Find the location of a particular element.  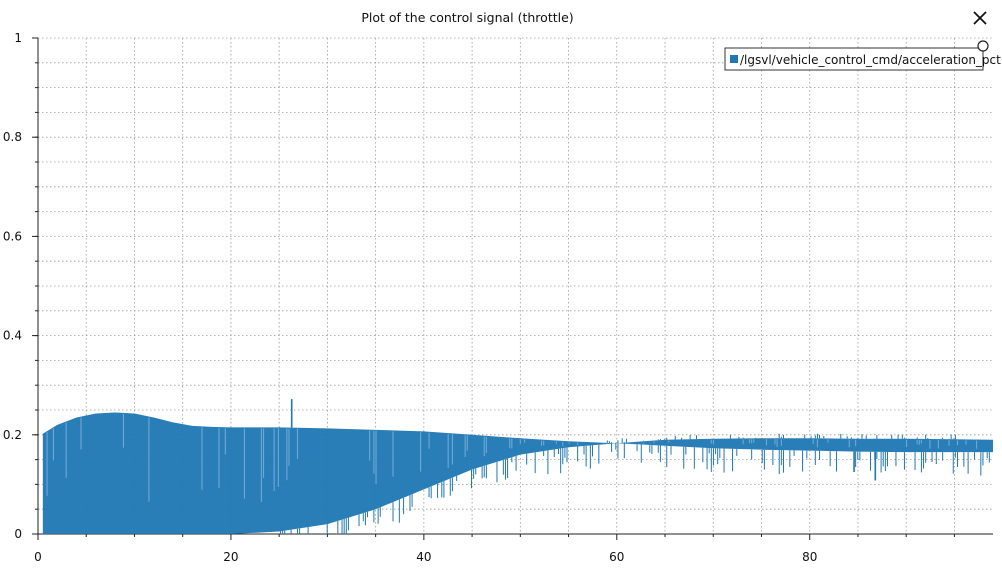

x-tick-label: 40 is located at coordinates (423, 557).